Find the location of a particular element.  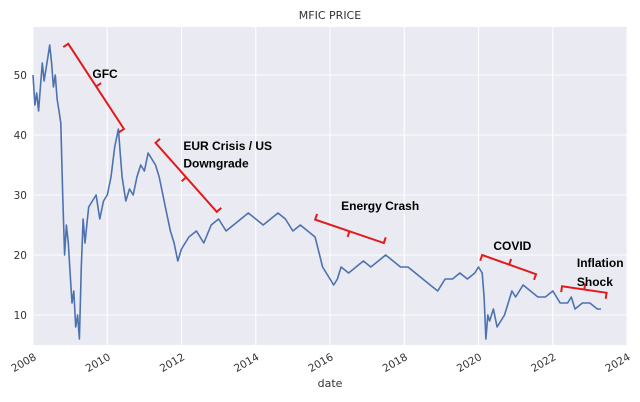

annotation-energy-crash: Energy Crash is located at coordinates (380, 206).